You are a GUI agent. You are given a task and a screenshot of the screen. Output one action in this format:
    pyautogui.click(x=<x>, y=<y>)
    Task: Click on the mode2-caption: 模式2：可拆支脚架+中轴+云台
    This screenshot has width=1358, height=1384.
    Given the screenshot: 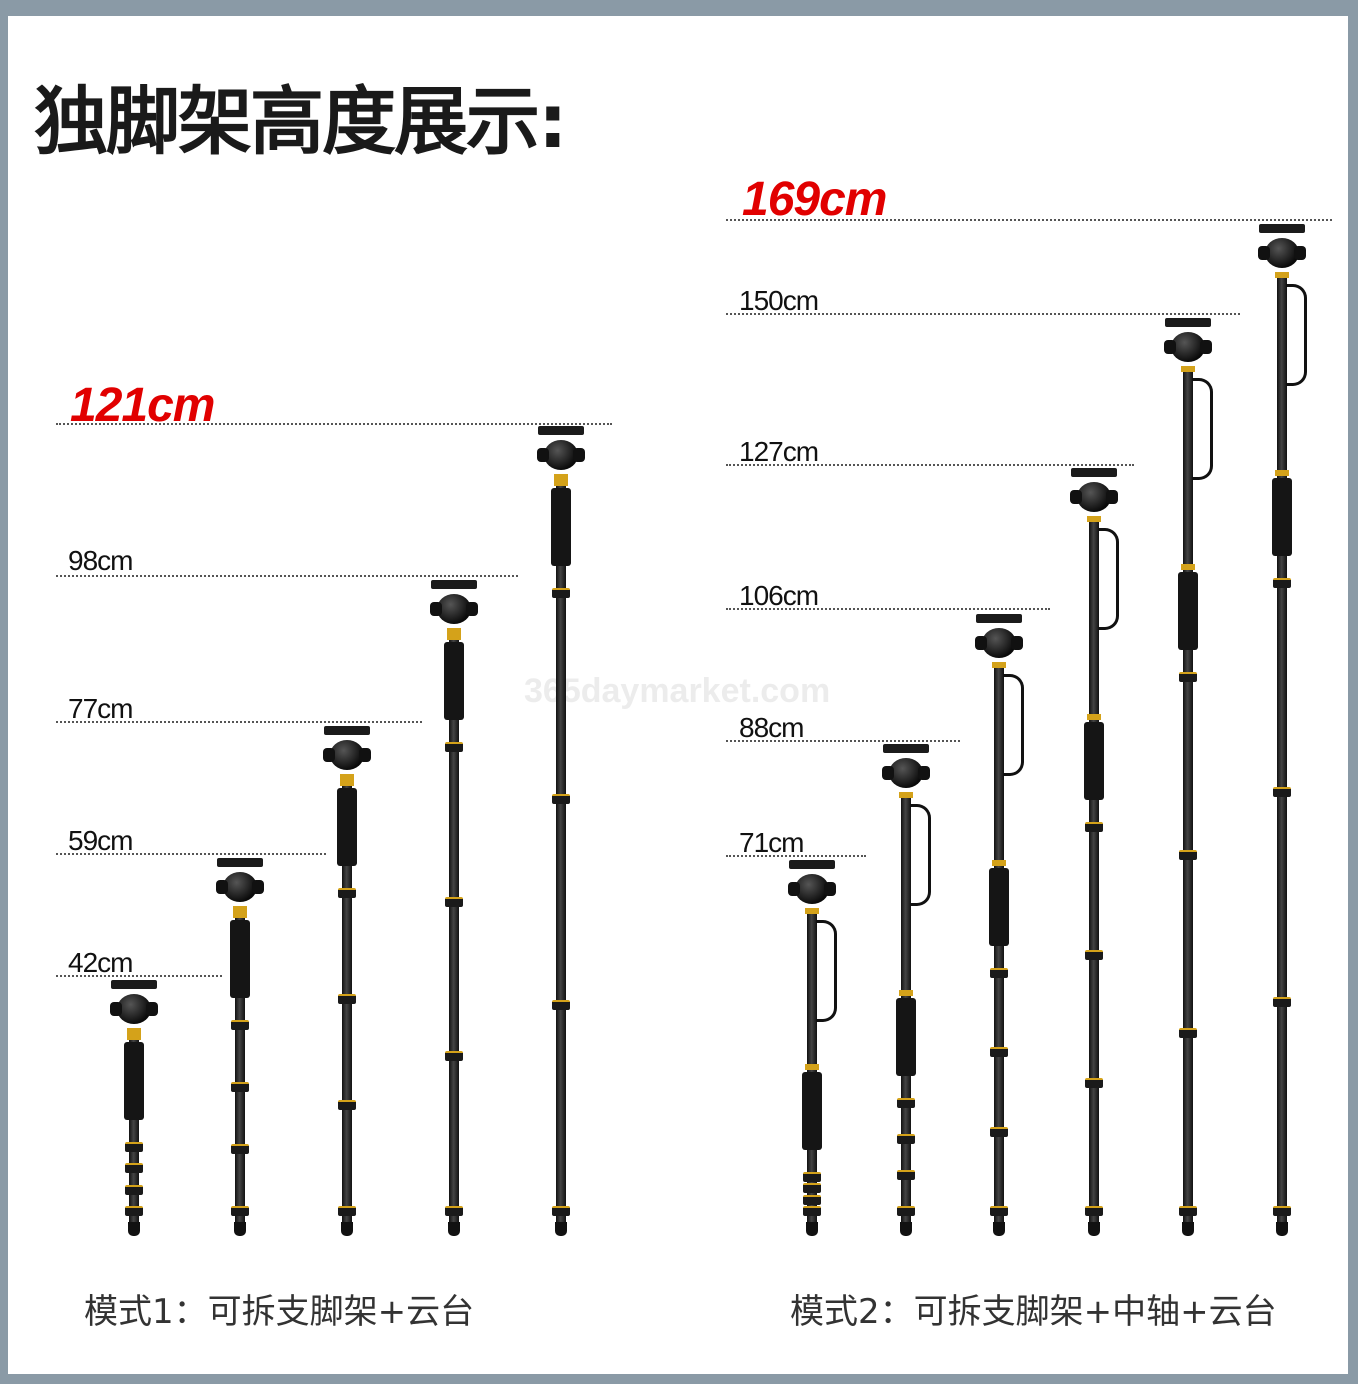 What is the action you would take?
    pyautogui.click(x=1033, y=1308)
    